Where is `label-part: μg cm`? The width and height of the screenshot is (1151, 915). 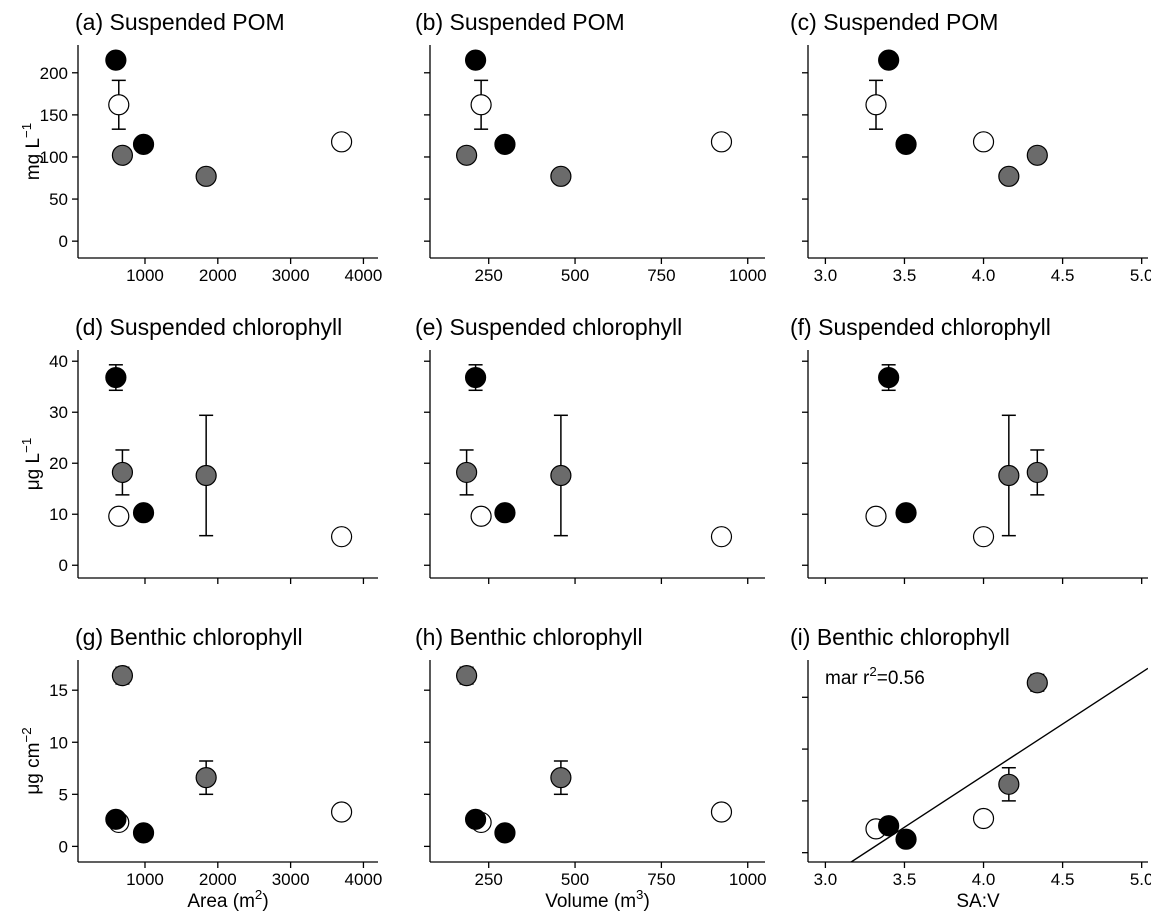
label-part: μg cm is located at coordinates (33, 769).